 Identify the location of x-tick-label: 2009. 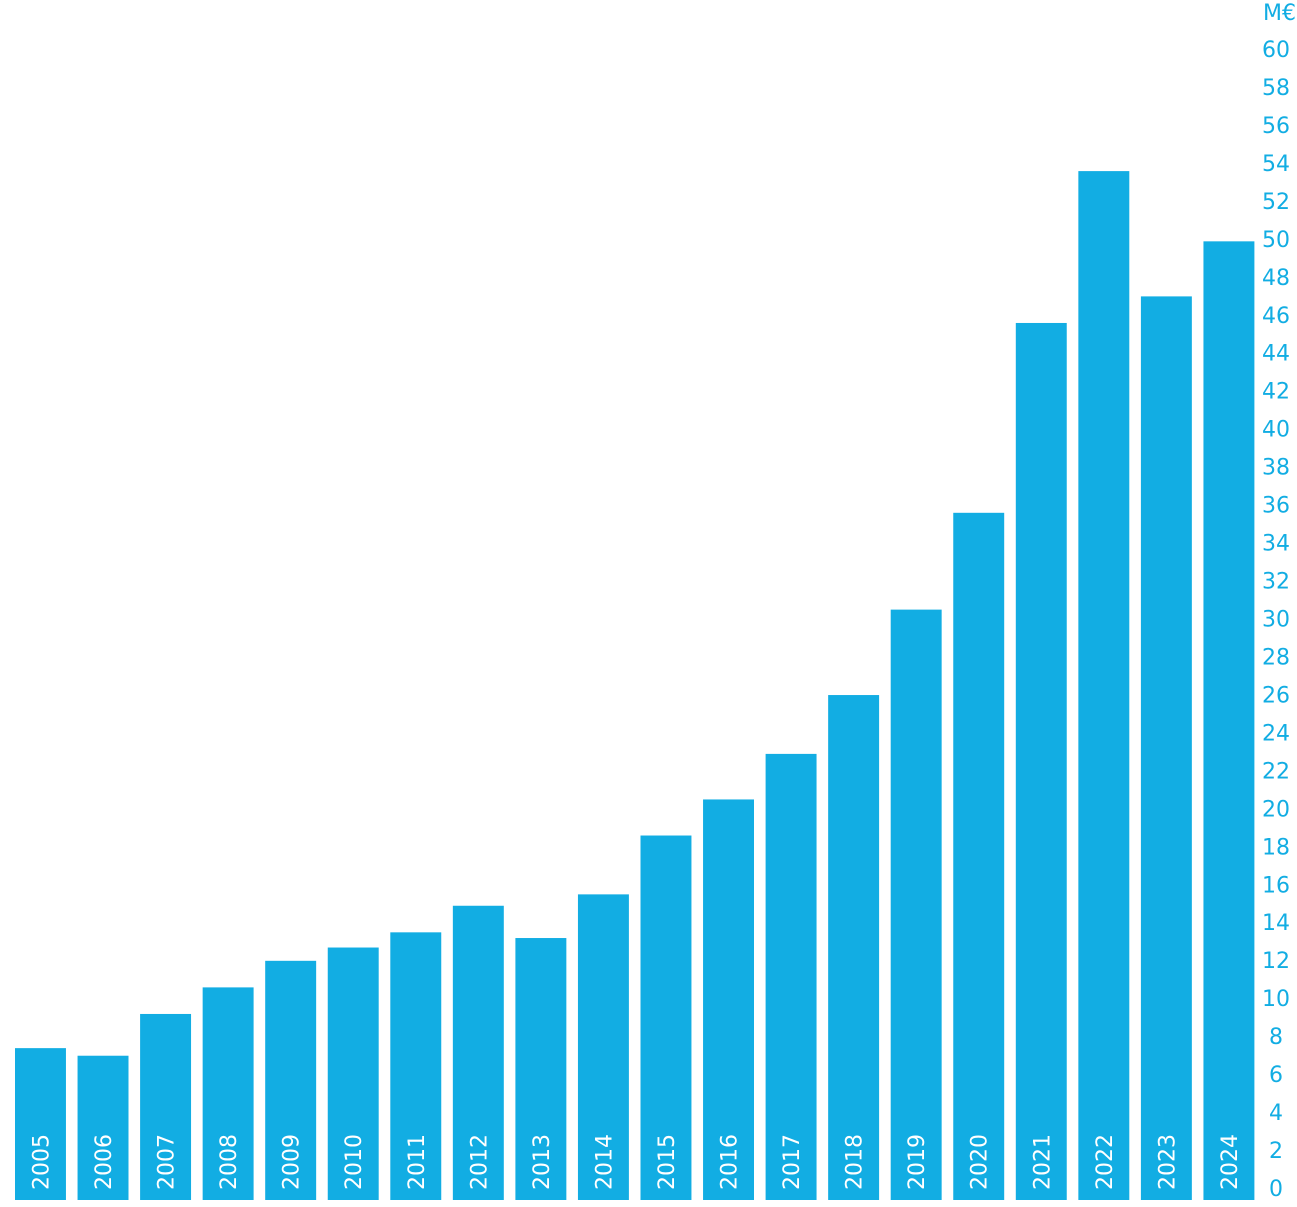
(292, 1162).